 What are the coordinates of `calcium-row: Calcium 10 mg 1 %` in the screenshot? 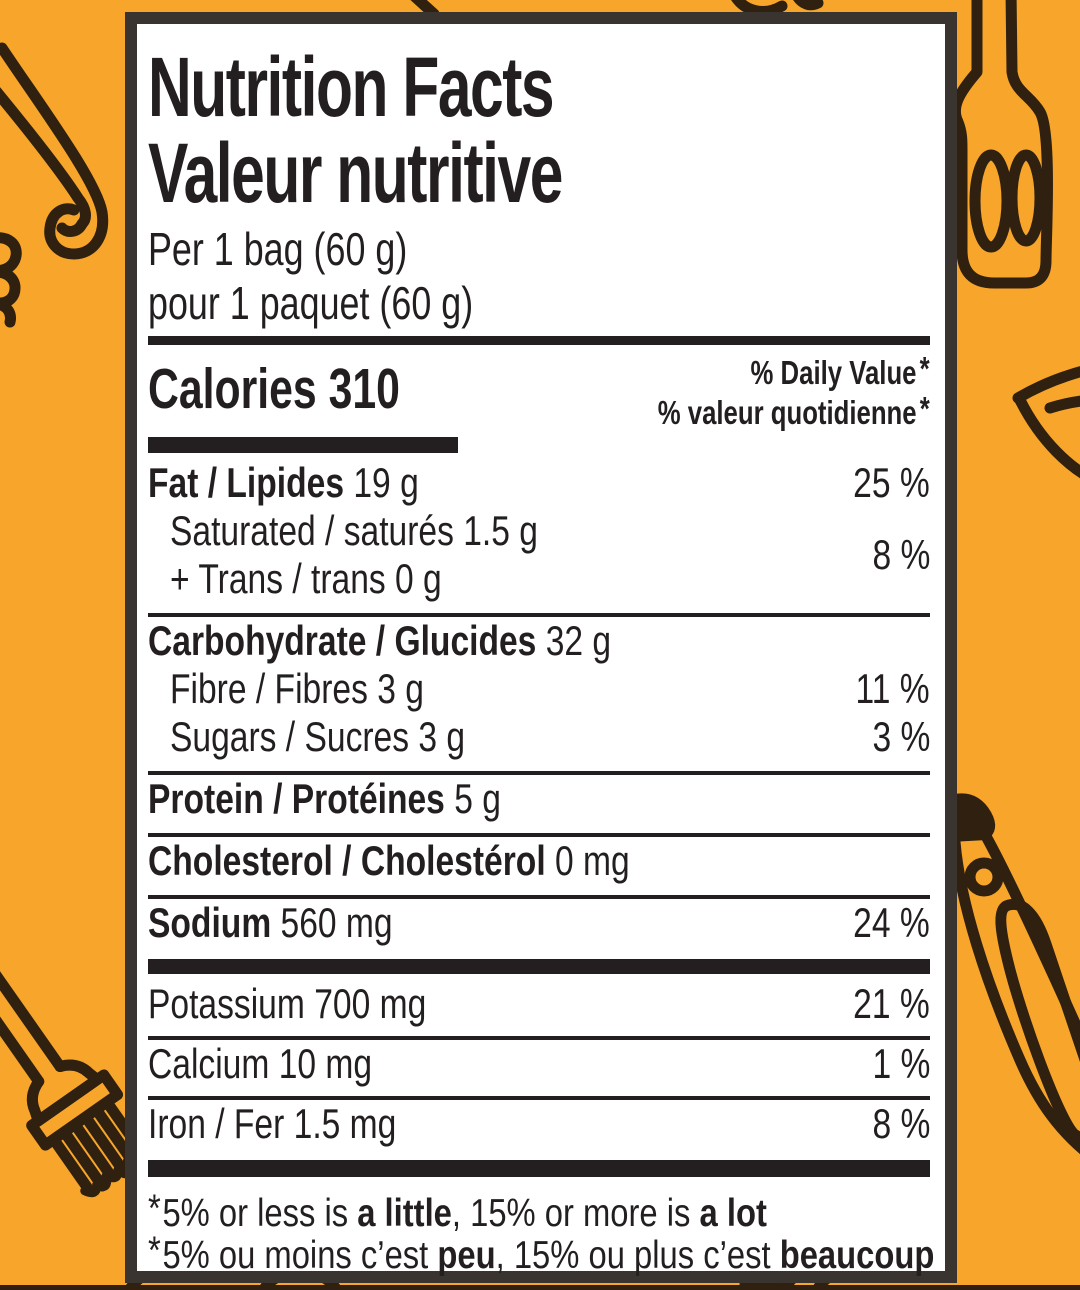 It's located at (539, 1063).